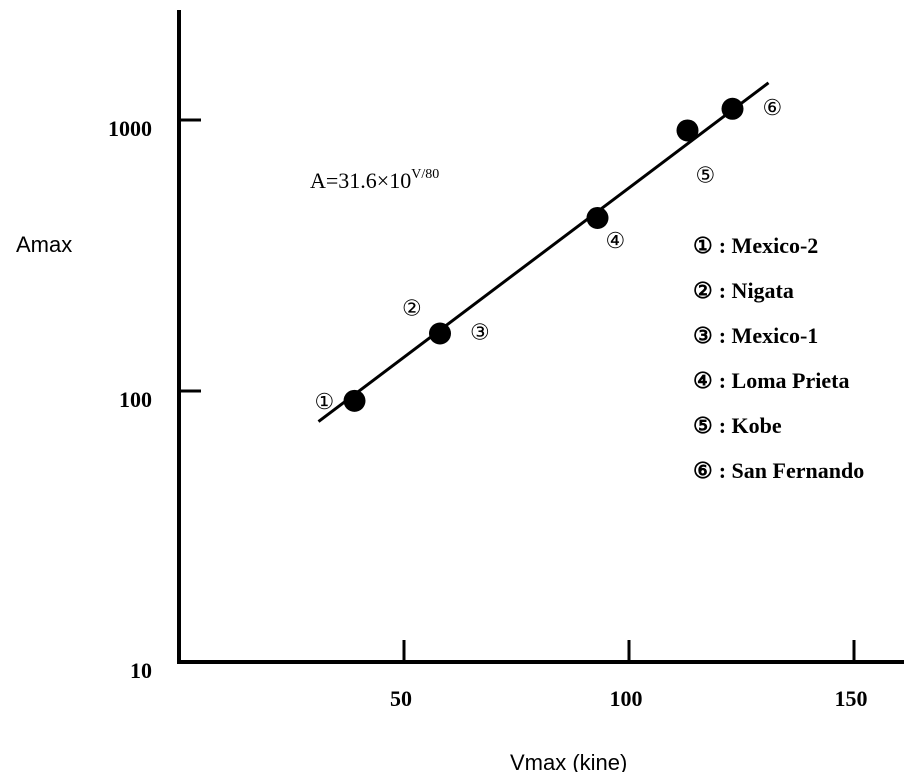  Describe the element at coordinates (401, 698) in the screenshot. I see `x-tick-label: 50` at that location.